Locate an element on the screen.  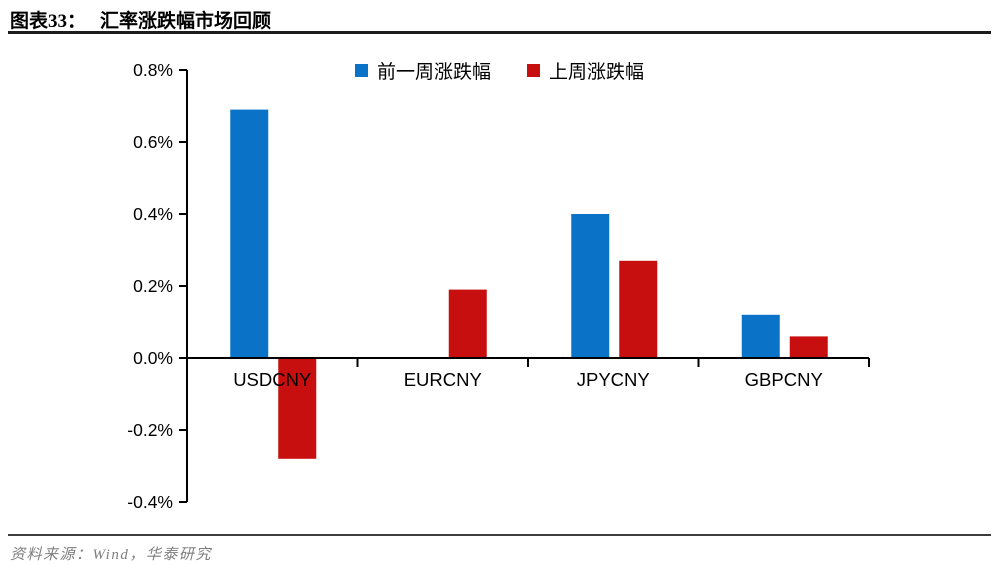
legend-item-0: 前一周涨跌幅 is located at coordinates (422, 70).